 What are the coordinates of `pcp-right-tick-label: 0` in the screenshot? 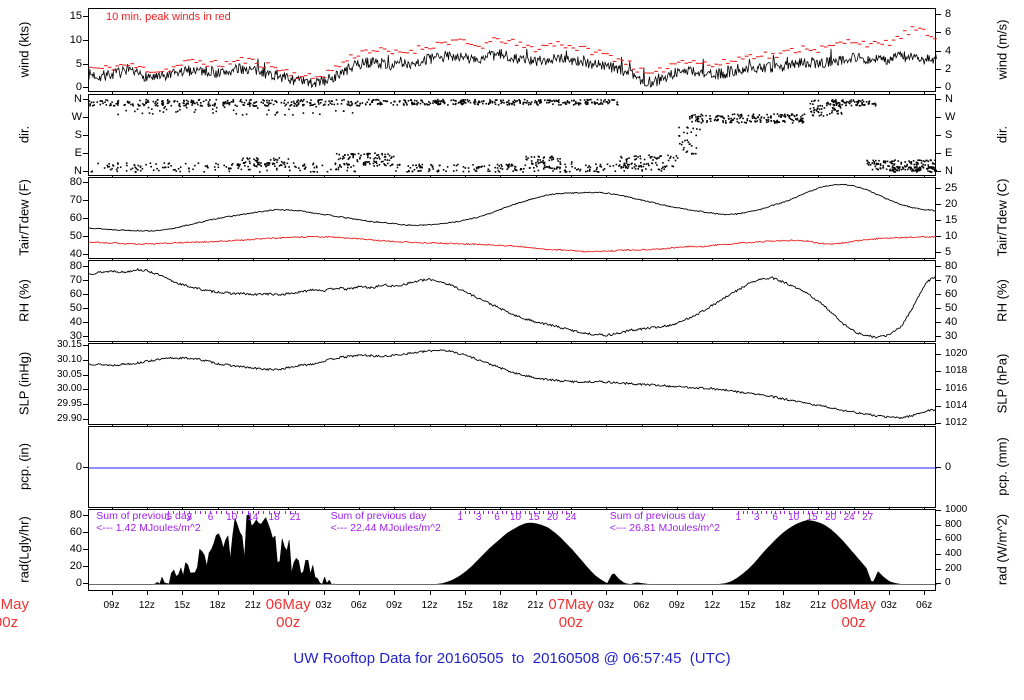 It's located at (948, 467).